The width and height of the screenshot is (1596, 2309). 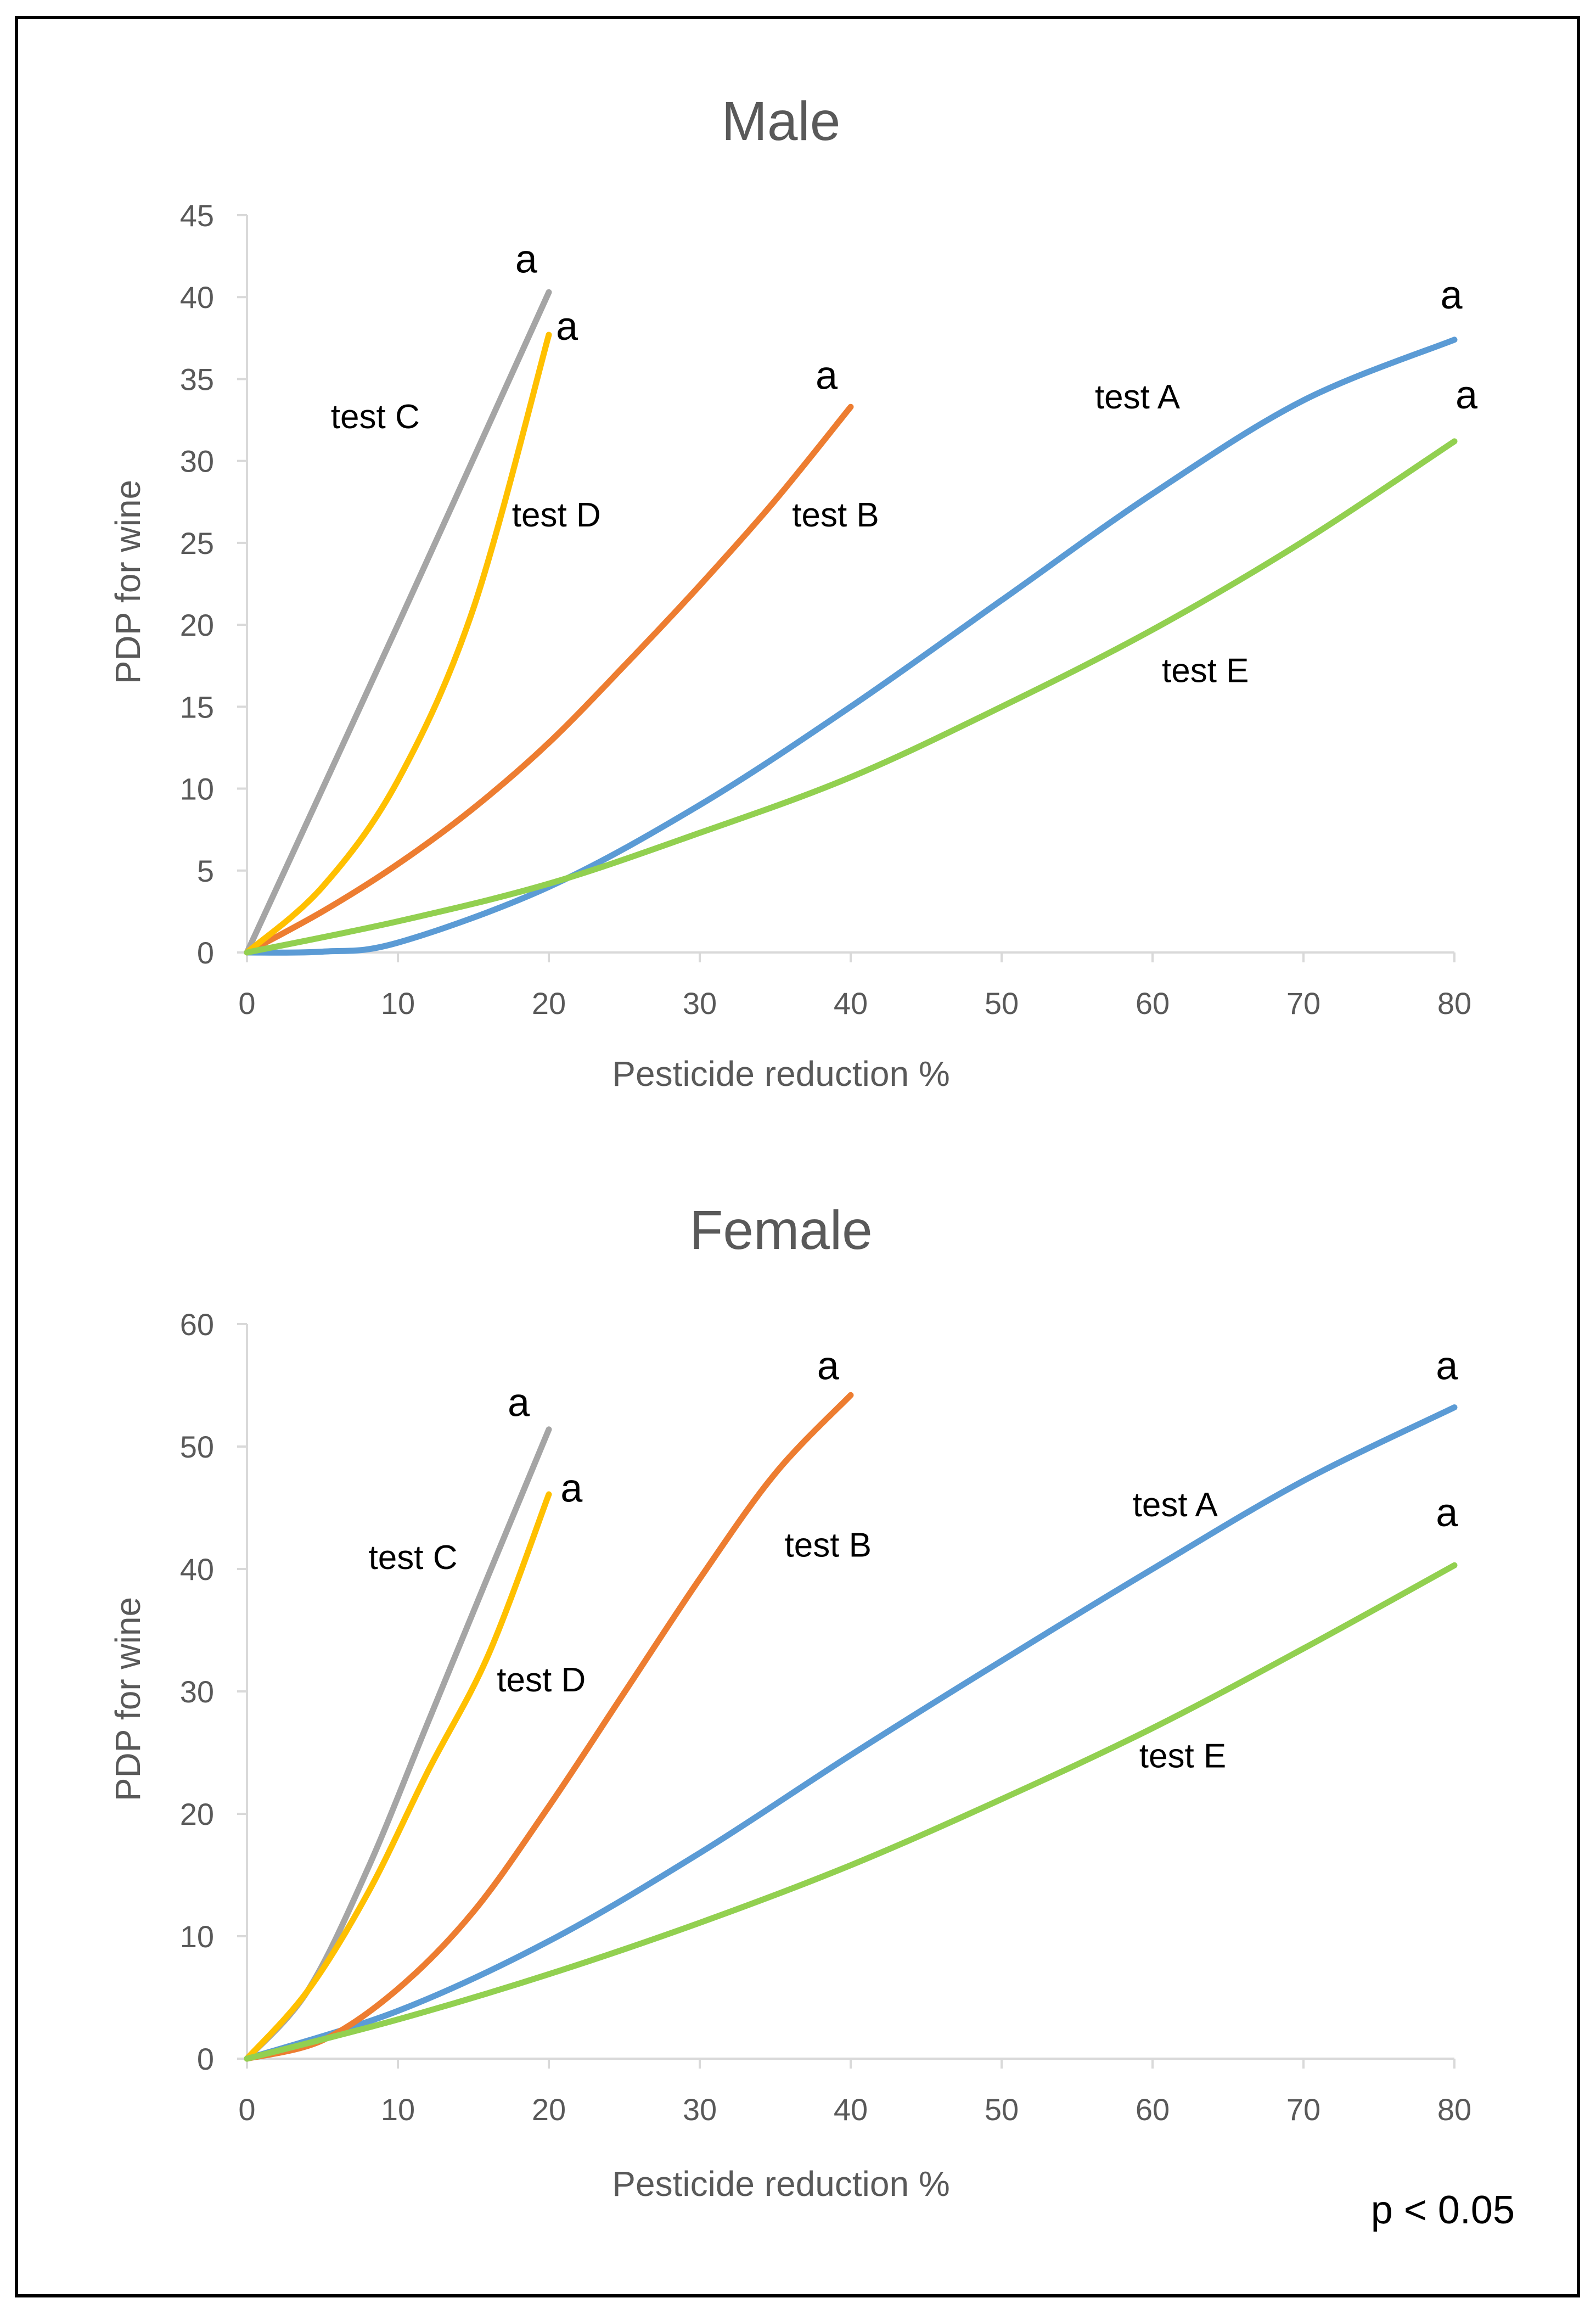 What do you see at coordinates (197, 379) in the screenshot?
I see `y-tick-label: 35` at bounding box center [197, 379].